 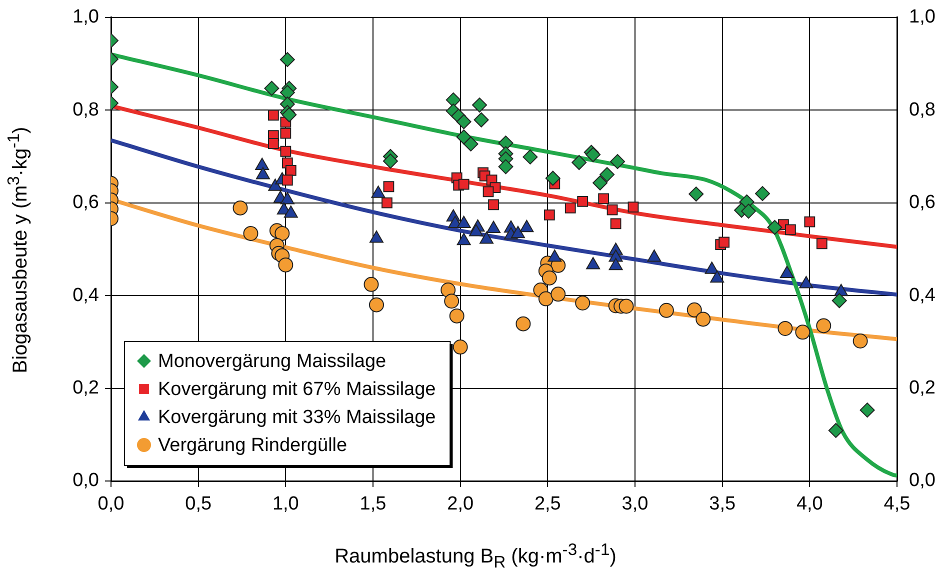 What do you see at coordinates (922, 17) in the screenshot?
I see `y2-tick-label: 1,0` at bounding box center [922, 17].